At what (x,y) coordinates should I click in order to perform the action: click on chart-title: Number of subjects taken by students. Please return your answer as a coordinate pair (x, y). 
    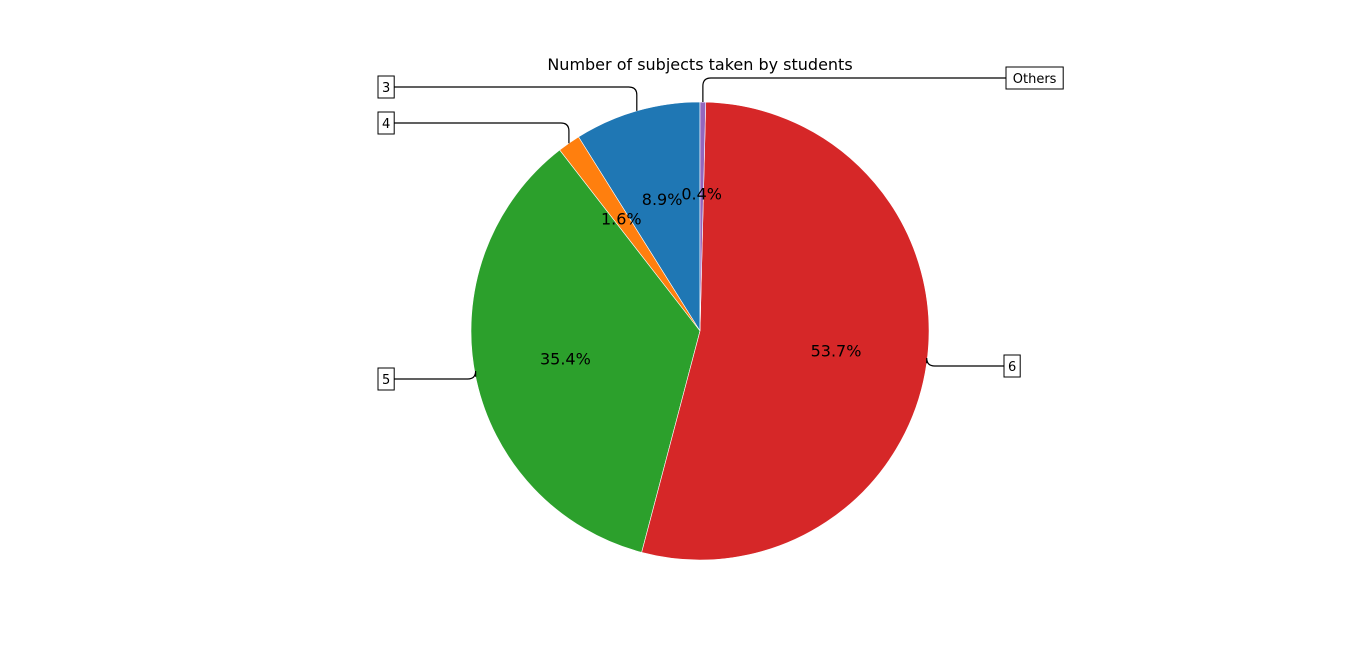
    Looking at the image, I should click on (699, 64).